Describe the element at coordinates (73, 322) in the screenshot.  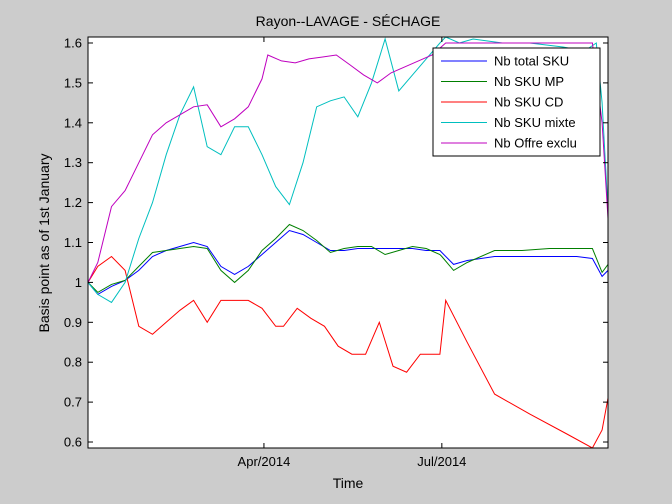
I see `y-tick-label: 0.9` at that location.